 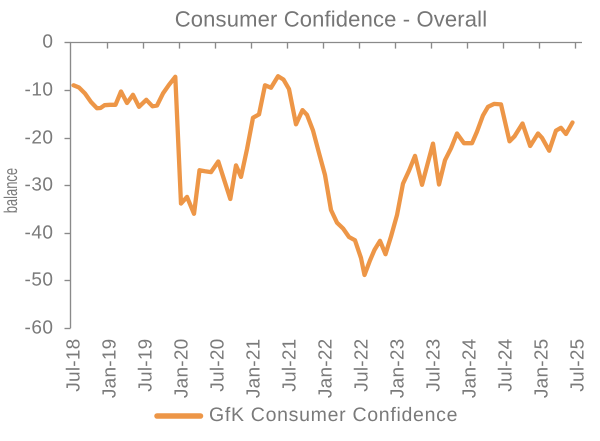 What do you see at coordinates (39, 232) in the screenshot?
I see `svg-text: -40` at bounding box center [39, 232].